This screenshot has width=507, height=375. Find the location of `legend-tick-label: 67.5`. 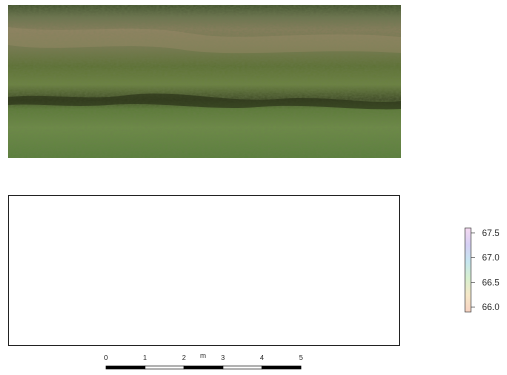

legend-tick-label: 67.5 is located at coordinates (491, 233).